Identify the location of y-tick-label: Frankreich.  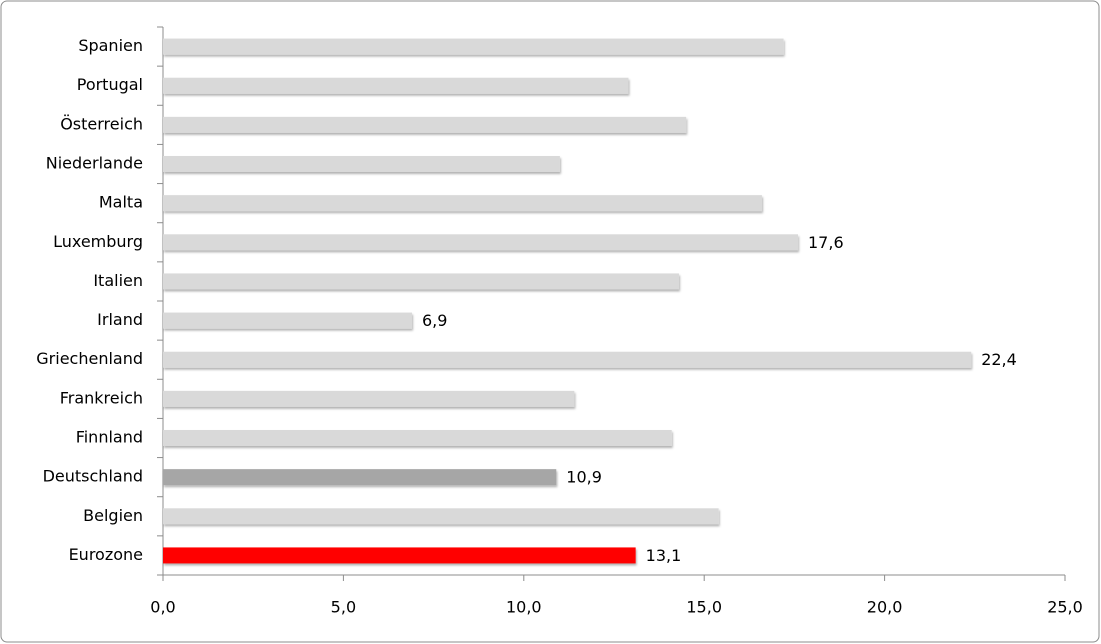
(101, 397).